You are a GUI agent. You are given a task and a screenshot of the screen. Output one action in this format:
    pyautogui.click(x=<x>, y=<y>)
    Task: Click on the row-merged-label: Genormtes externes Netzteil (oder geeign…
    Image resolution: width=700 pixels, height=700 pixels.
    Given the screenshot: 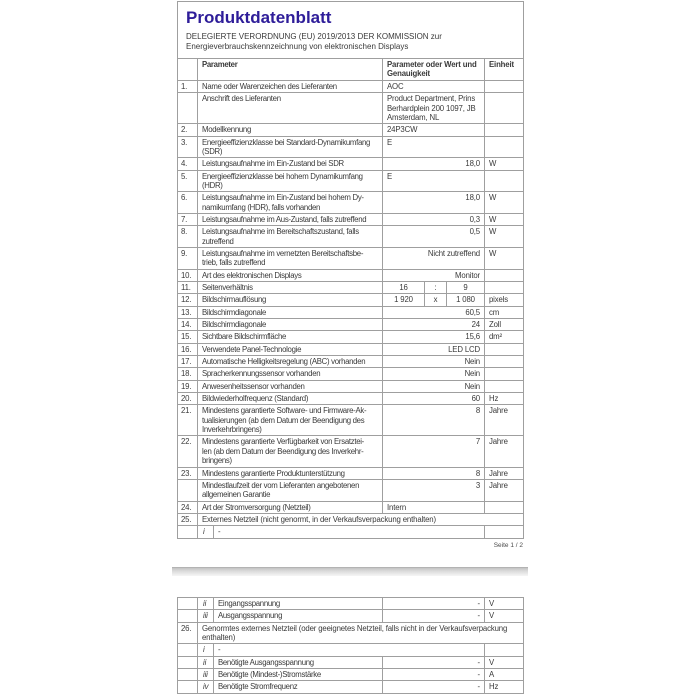 What is the action you would take?
    pyautogui.click(x=355, y=633)
    